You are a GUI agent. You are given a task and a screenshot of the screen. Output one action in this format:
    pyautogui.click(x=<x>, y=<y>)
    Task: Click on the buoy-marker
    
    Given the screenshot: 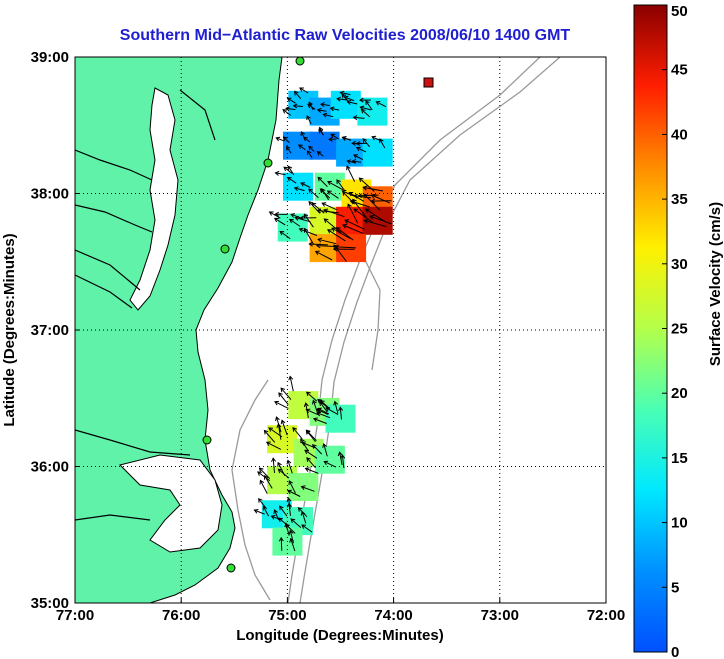 What is the action you would take?
    pyautogui.click(x=428, y=82)
    